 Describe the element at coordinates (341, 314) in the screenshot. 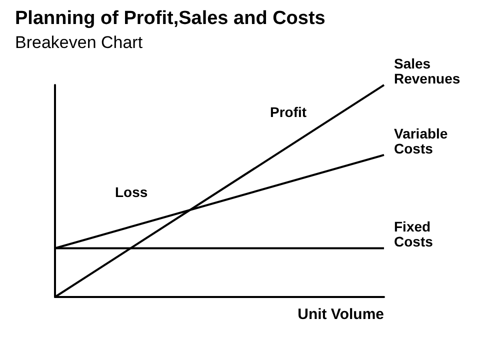

I see `x-axis-title: Unit Volume` at that location.